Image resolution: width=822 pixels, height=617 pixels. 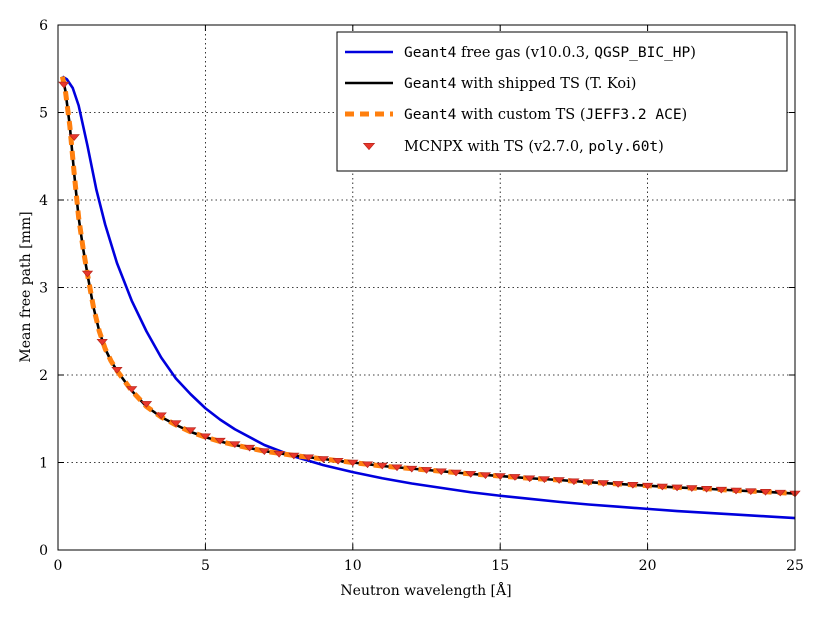 I want to click on legend-box, so click(x=562, y=101).